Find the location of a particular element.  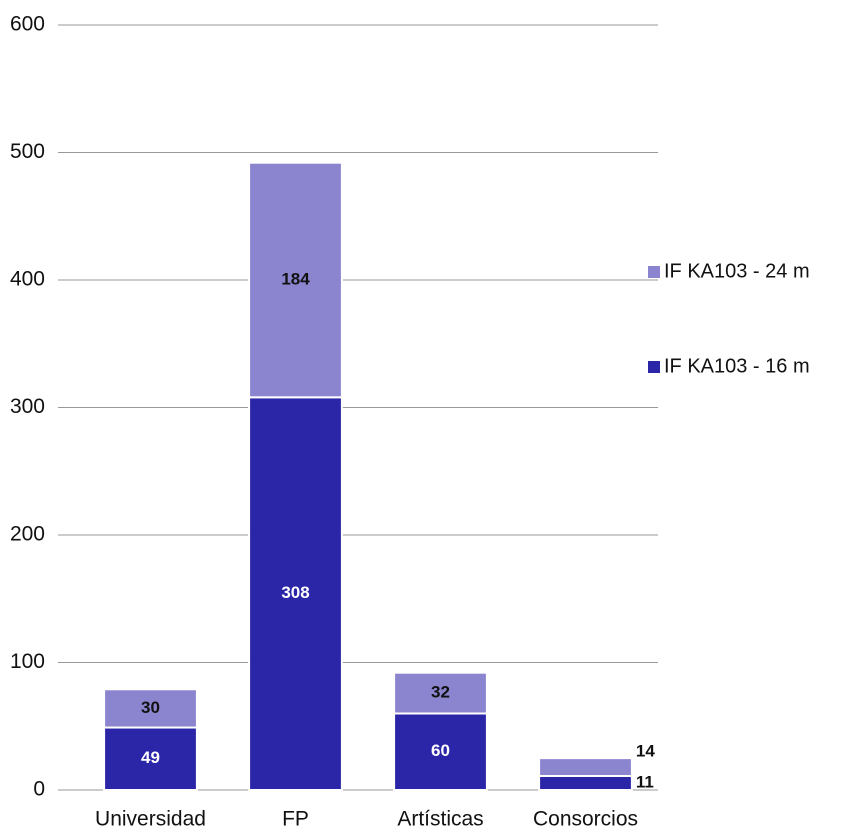

x-tick-label: Consorcios is located at coordinates (585, 819).